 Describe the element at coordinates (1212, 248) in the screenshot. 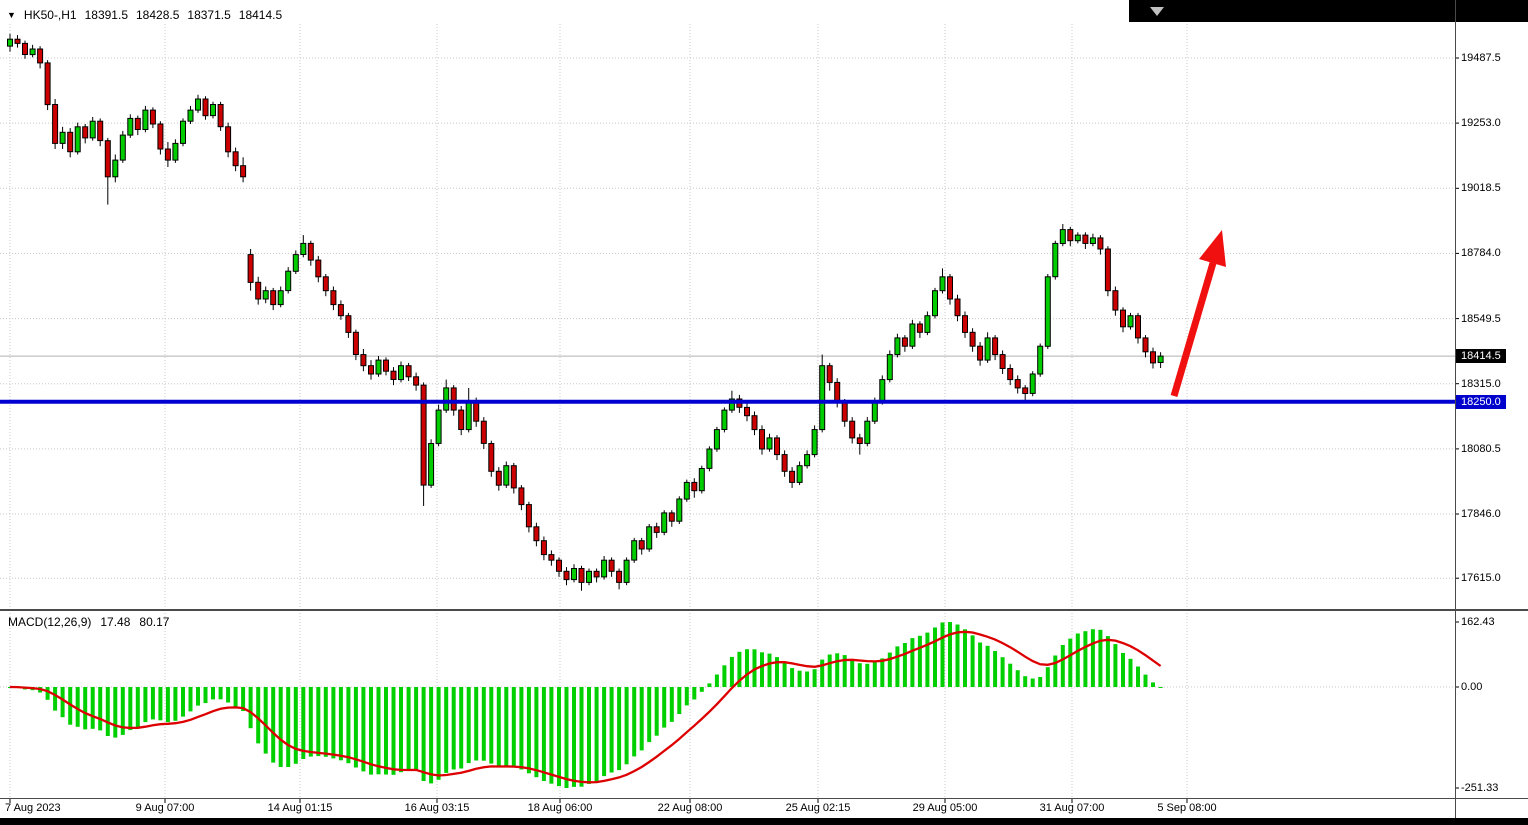

I see `trend-arrow-head` at that location.